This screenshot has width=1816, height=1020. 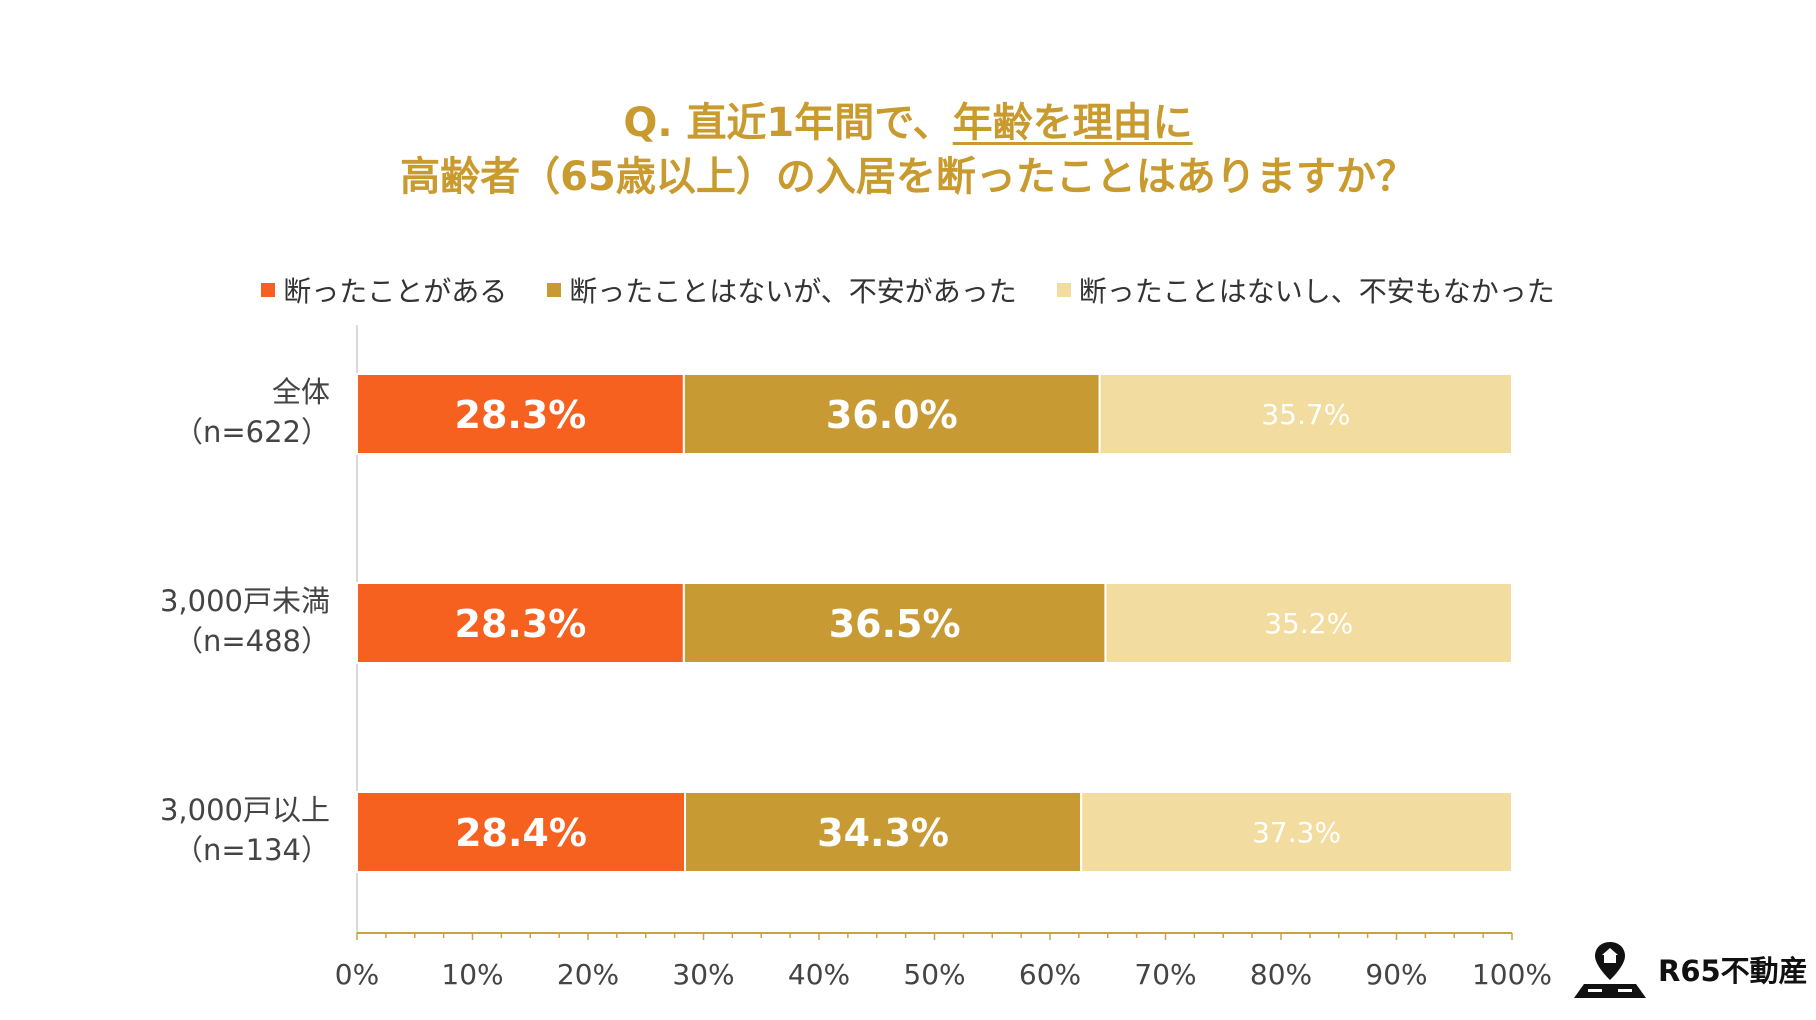 I want to click on data-label: 36.0%, so click(x=892, y=415).